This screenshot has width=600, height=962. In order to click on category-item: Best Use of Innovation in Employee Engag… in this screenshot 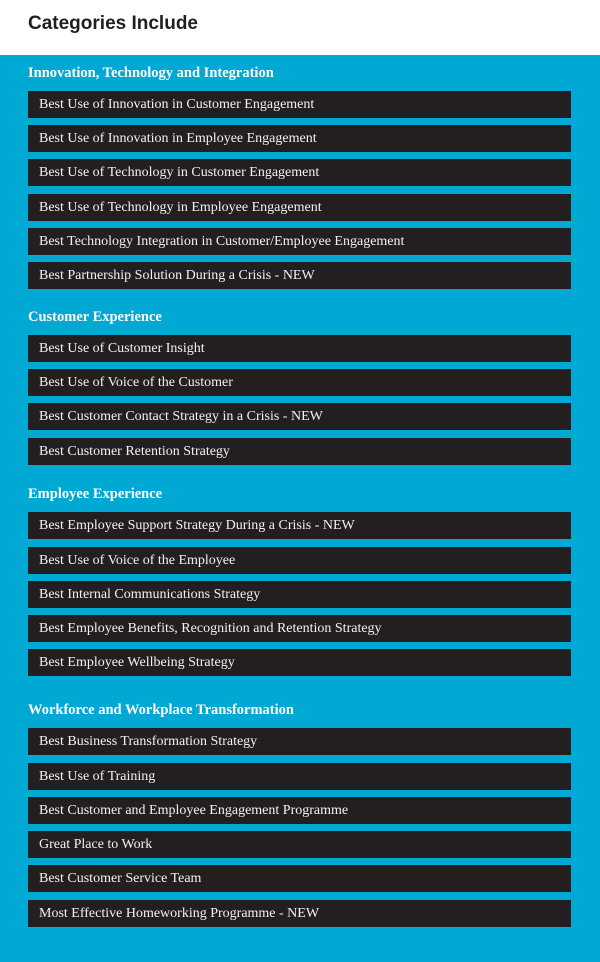, I will do `click(299, 138)`.